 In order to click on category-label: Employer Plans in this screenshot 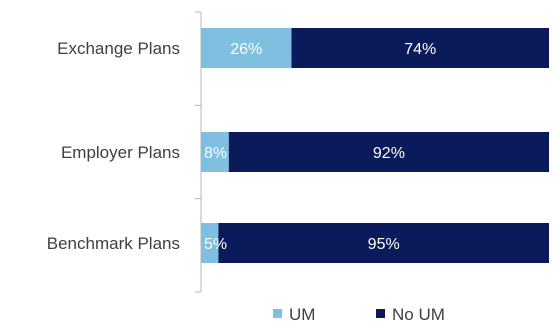, I will do `click(120, 152)`.